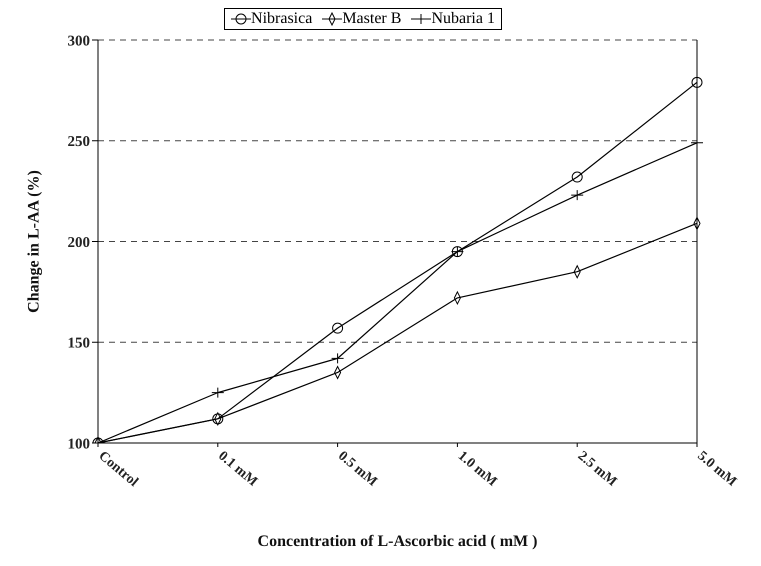 The width and height of the screenshot is (761, 566). Describe the element at coordinates (79, 41) in the screenshot. I see `y-tick-label: 300` at that location.